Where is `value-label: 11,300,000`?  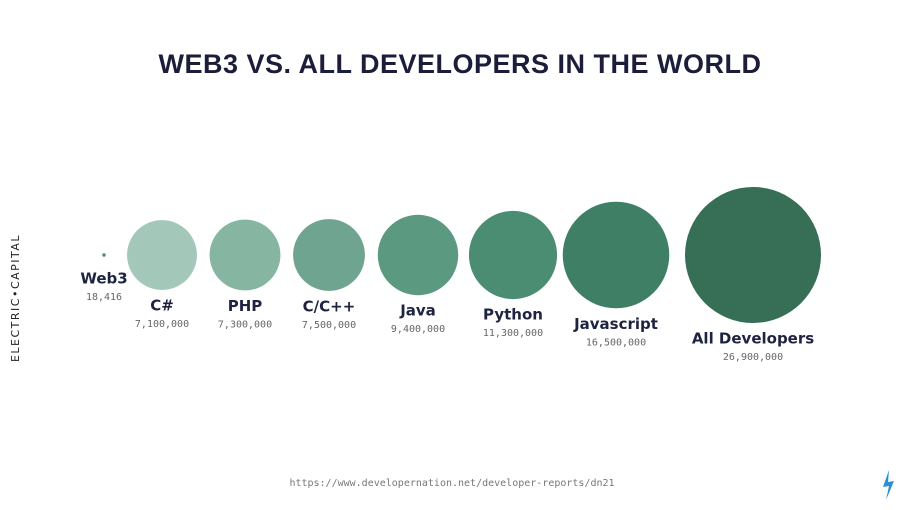
value-label: 11,300,000 is located at coordinates (513, 333).